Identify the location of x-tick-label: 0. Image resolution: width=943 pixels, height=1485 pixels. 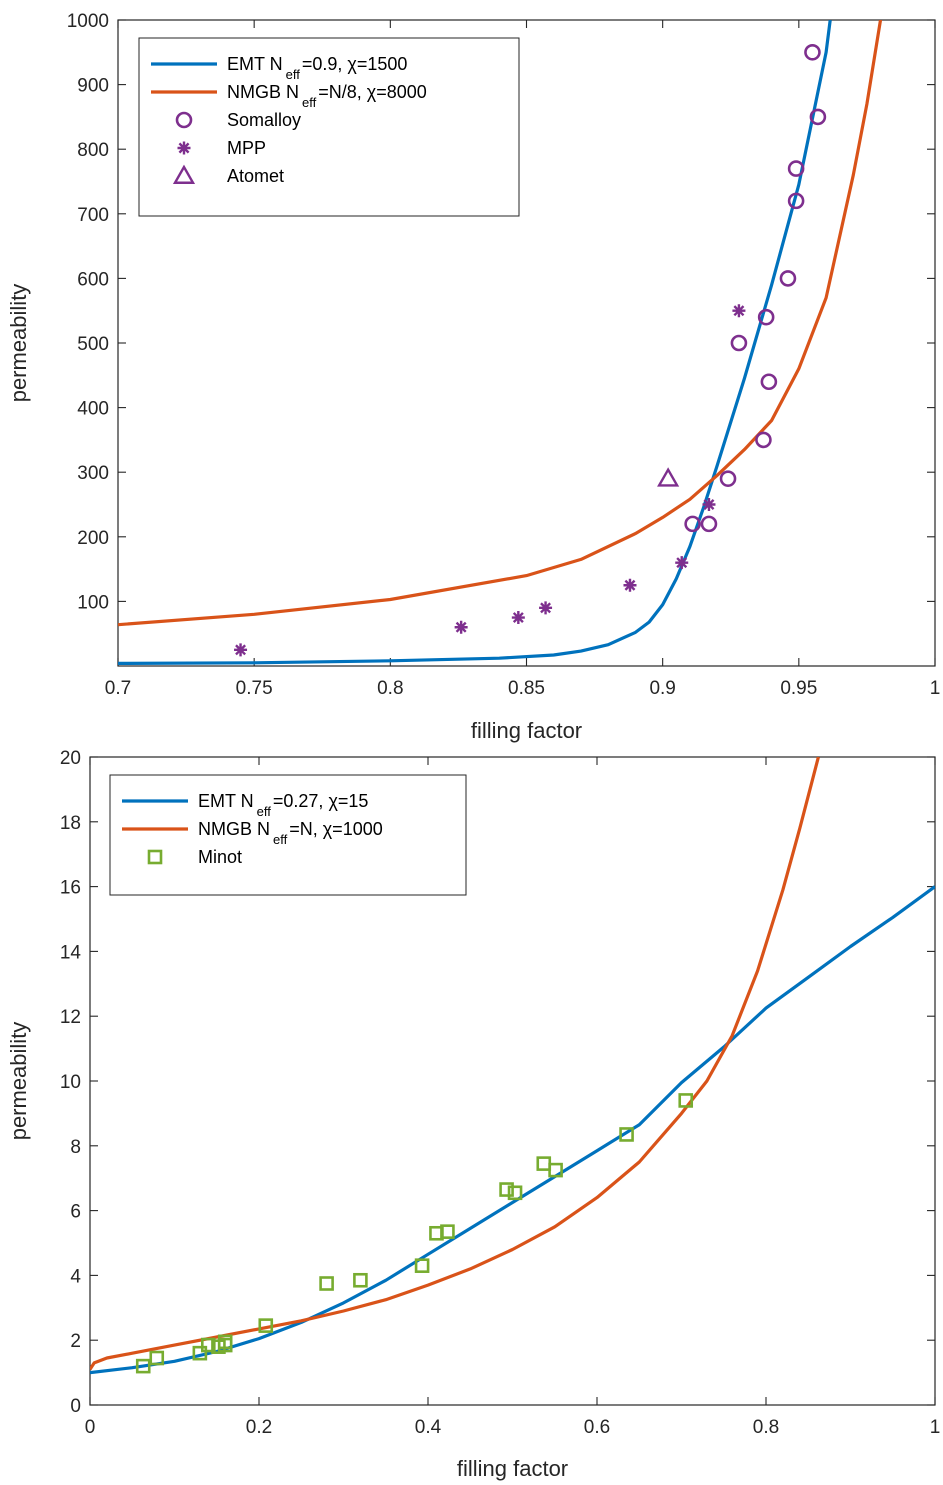
(90, 1427).